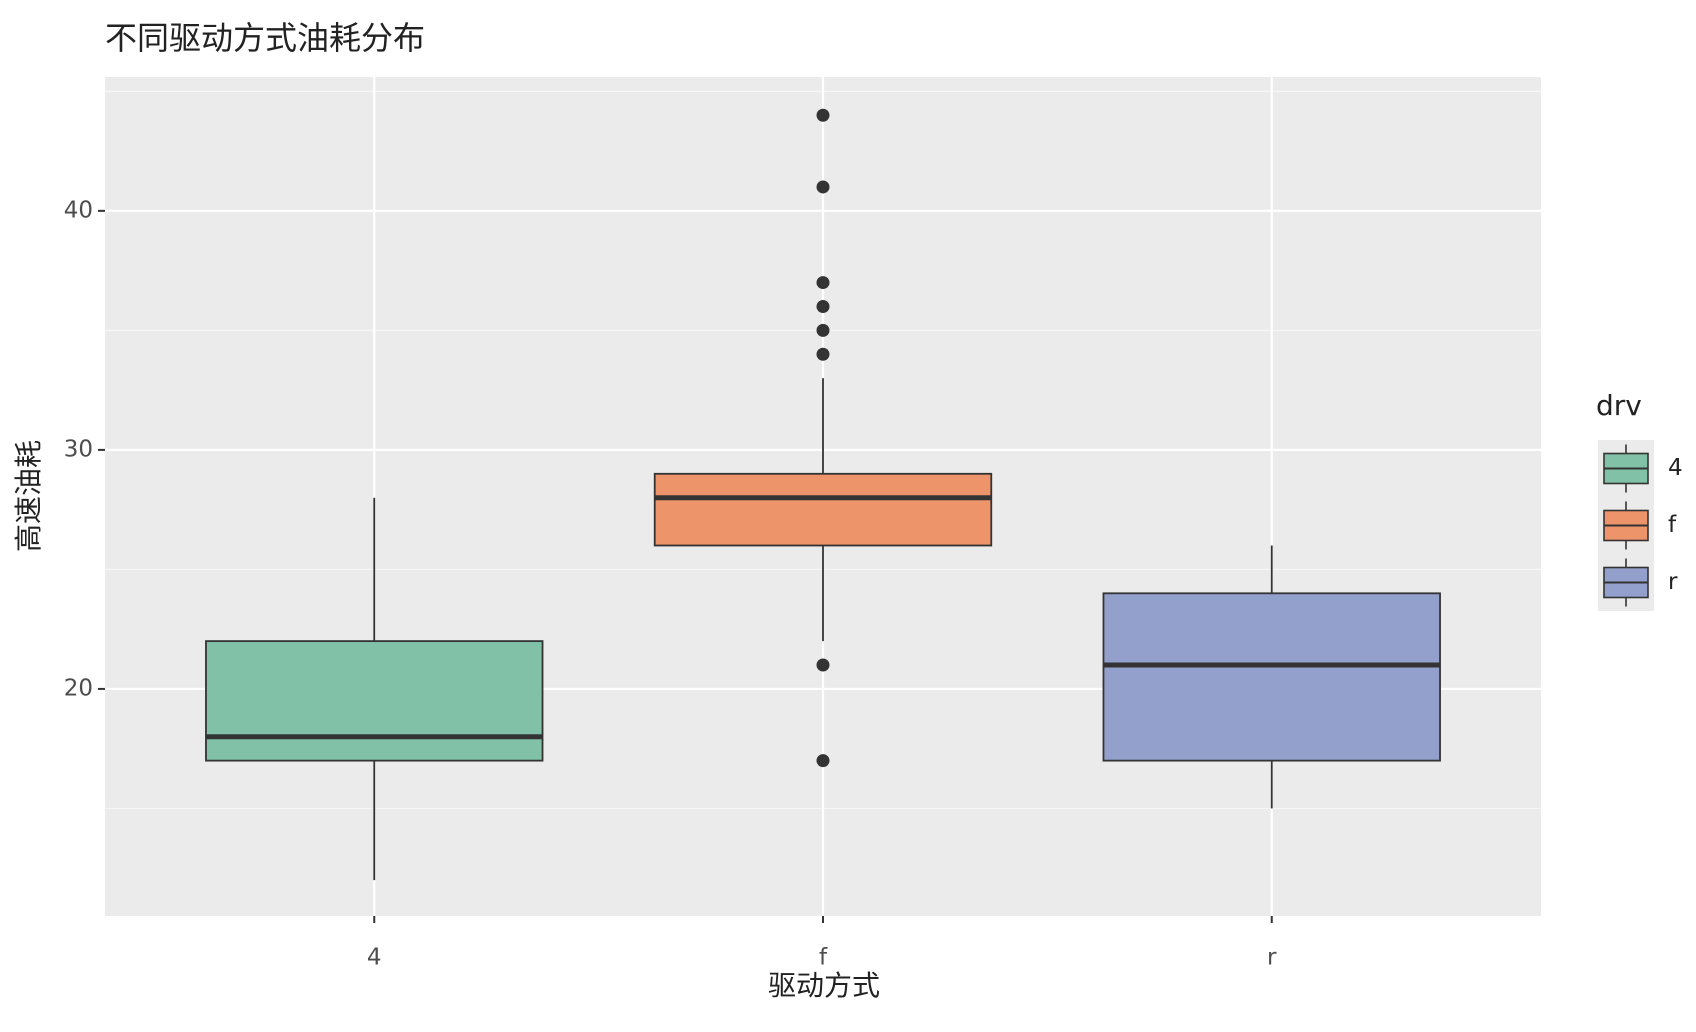  What do you see at coordinates (265, 38) in the screenshot?
I see `chart-title: 不同驱动方式油耗分布` at bounding box center [265, 38].